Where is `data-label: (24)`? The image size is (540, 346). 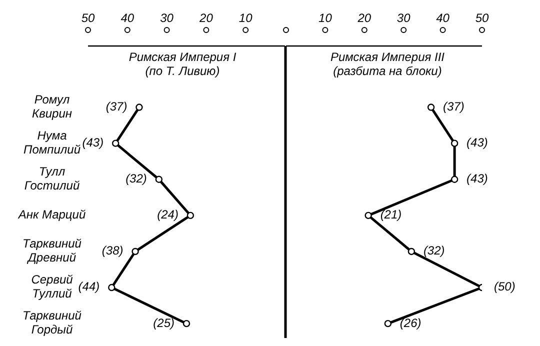 data-label: (24) is located at coordinates (167, 215).